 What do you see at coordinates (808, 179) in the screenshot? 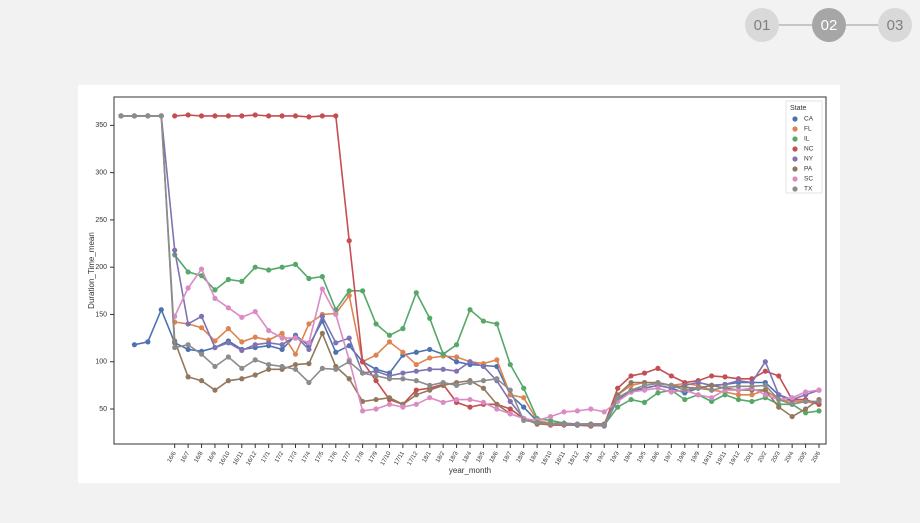
I see `legend-label: SC` at bounding box center [808, 179].